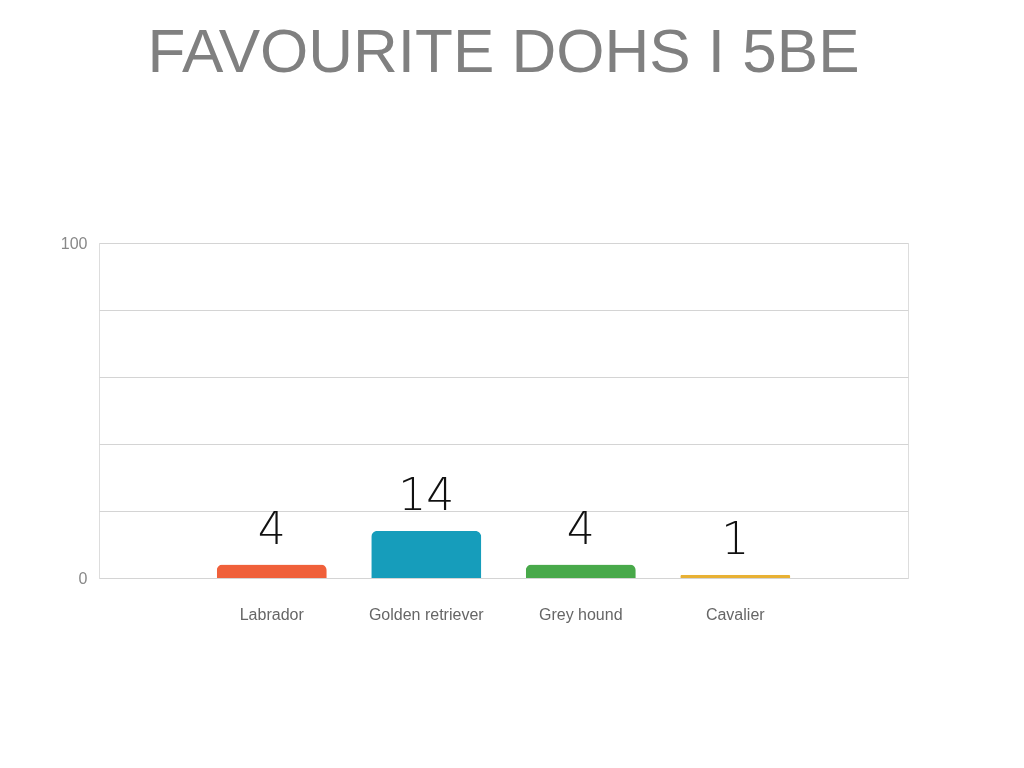 The image size is (1024, 768). What do you see at coordinates (735, 538) in the screenshot?
I see `data-label: 1` at bounding box center [735, 538].